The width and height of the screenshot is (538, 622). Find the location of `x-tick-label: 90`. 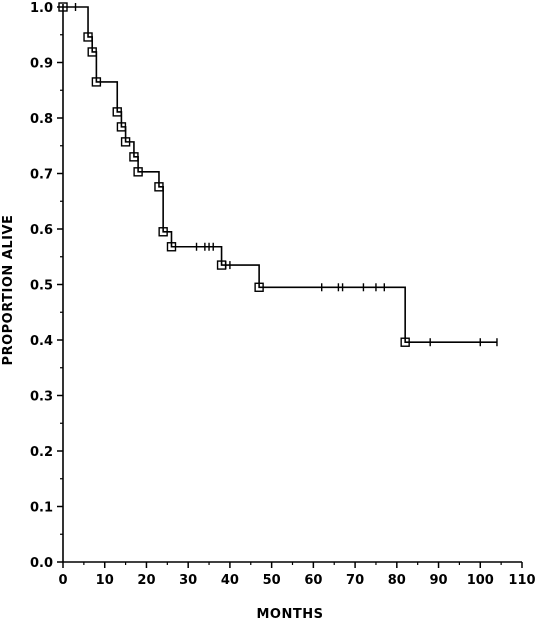

x-tick-label: 90 is located at coordinates (438, 580).